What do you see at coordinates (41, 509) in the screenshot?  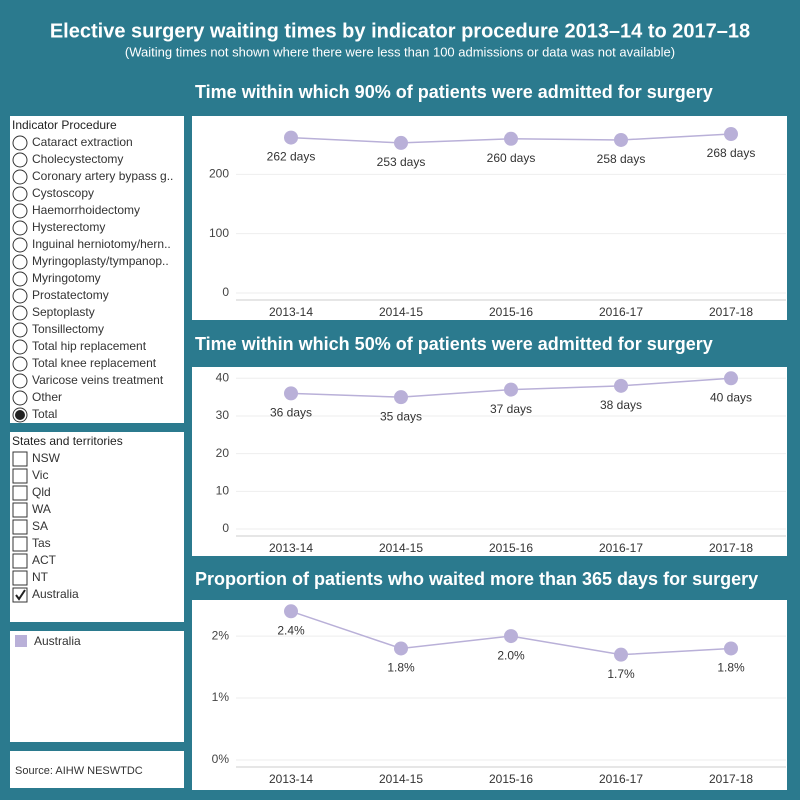 I see `filter-option: WA` at bounding box center [41, 509].